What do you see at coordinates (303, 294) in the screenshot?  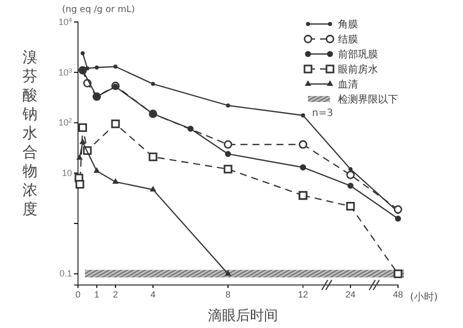 I see `x-tick-label: 12` at bounding box center [303, 294].